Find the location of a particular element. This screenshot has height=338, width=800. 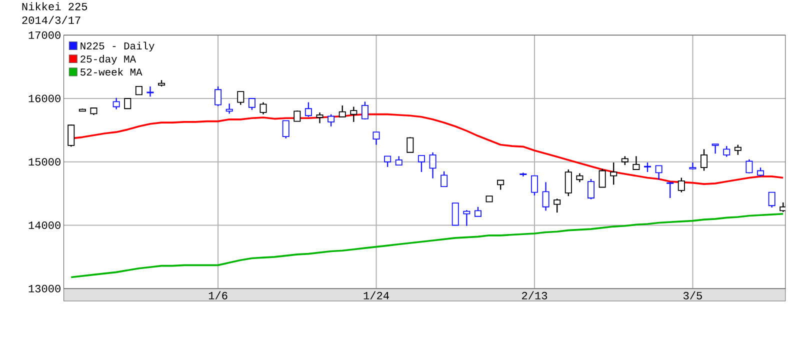

legend-label: 52-week MA is located at coordinates (111, 72).